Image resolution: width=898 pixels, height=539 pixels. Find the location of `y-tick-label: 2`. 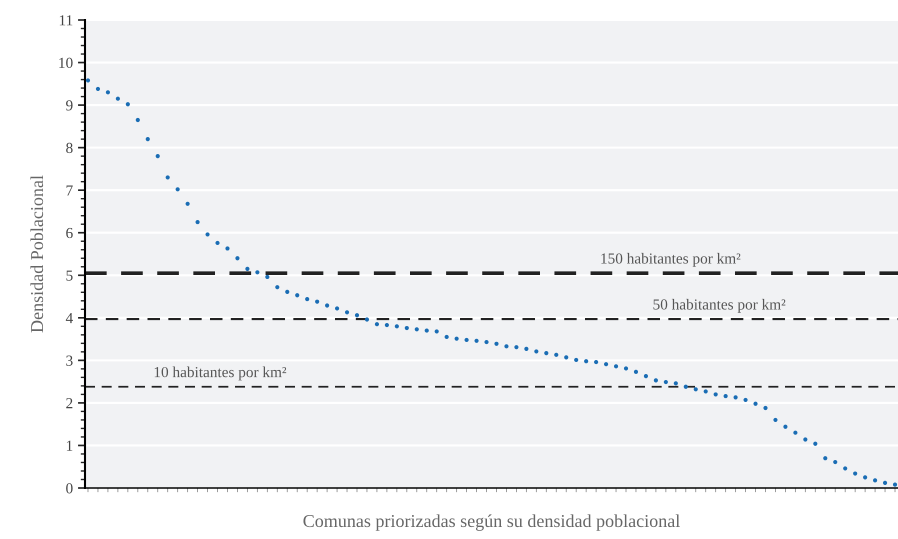

y-tick-label: 2 is located at coordinates (69, 403).